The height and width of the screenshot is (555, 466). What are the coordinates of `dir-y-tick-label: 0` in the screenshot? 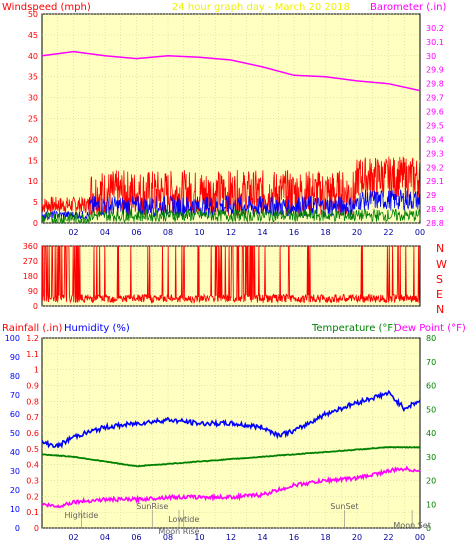 It's located at (35, 306).